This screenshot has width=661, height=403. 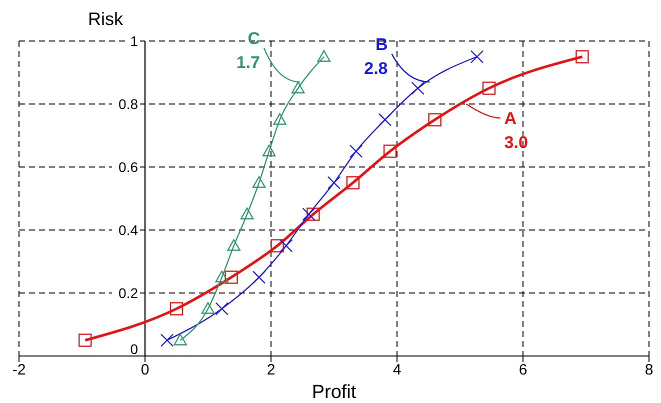 What do you see at coordinates (134, 41) in the screenshot?
I see `y-tick-label: 1` at bounding box center [134, 41].